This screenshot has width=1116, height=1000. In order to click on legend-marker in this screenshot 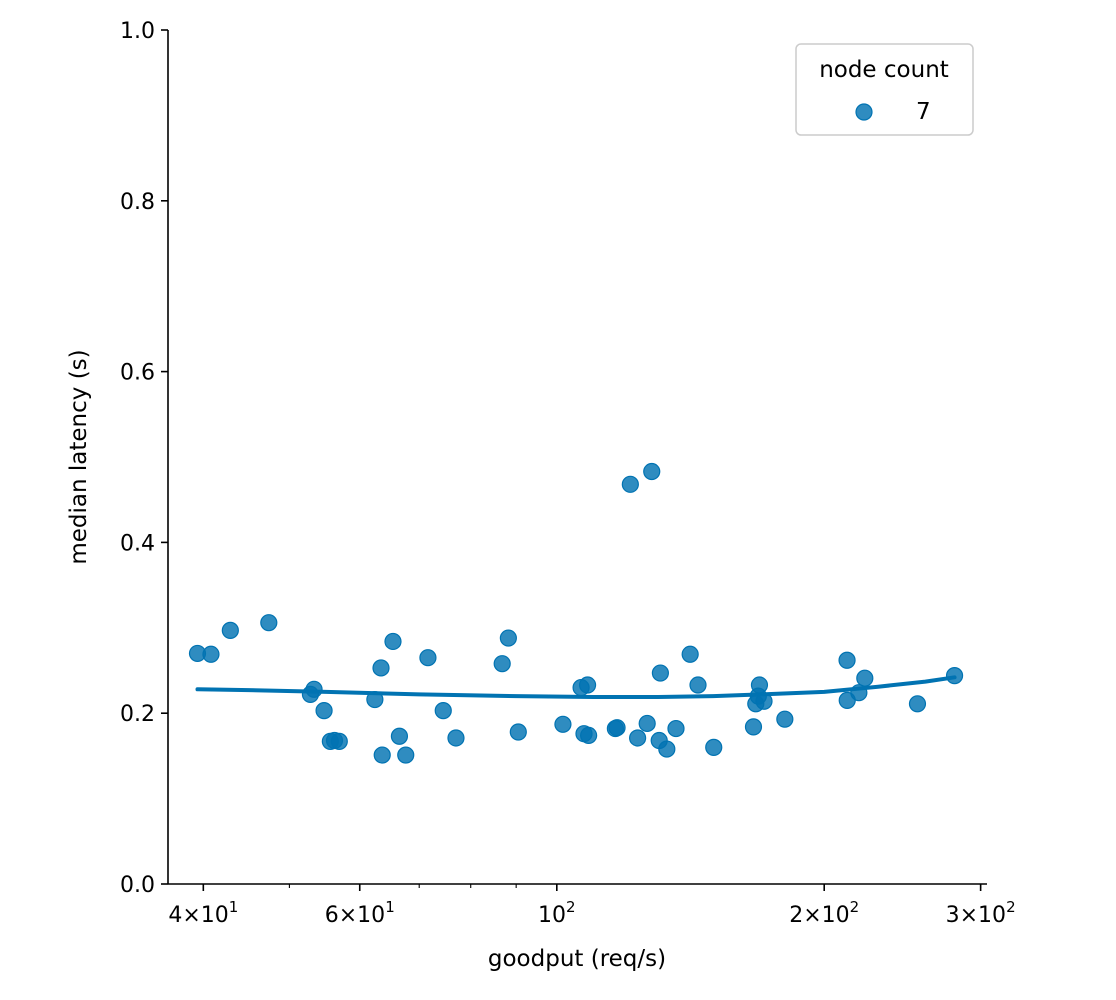, I will do `click(864, 112)`.